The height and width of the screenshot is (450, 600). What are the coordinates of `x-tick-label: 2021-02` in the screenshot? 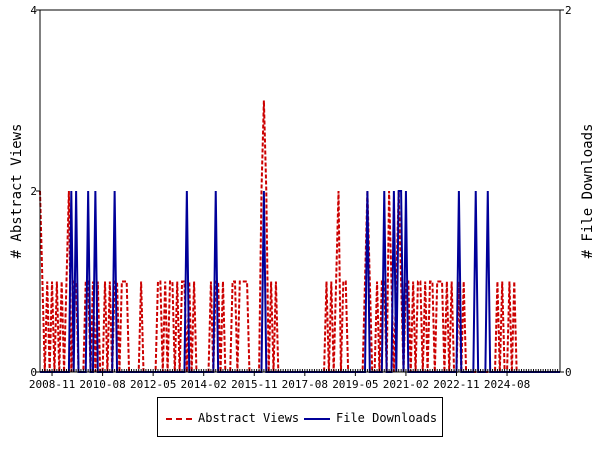 It's located at (406, 384).